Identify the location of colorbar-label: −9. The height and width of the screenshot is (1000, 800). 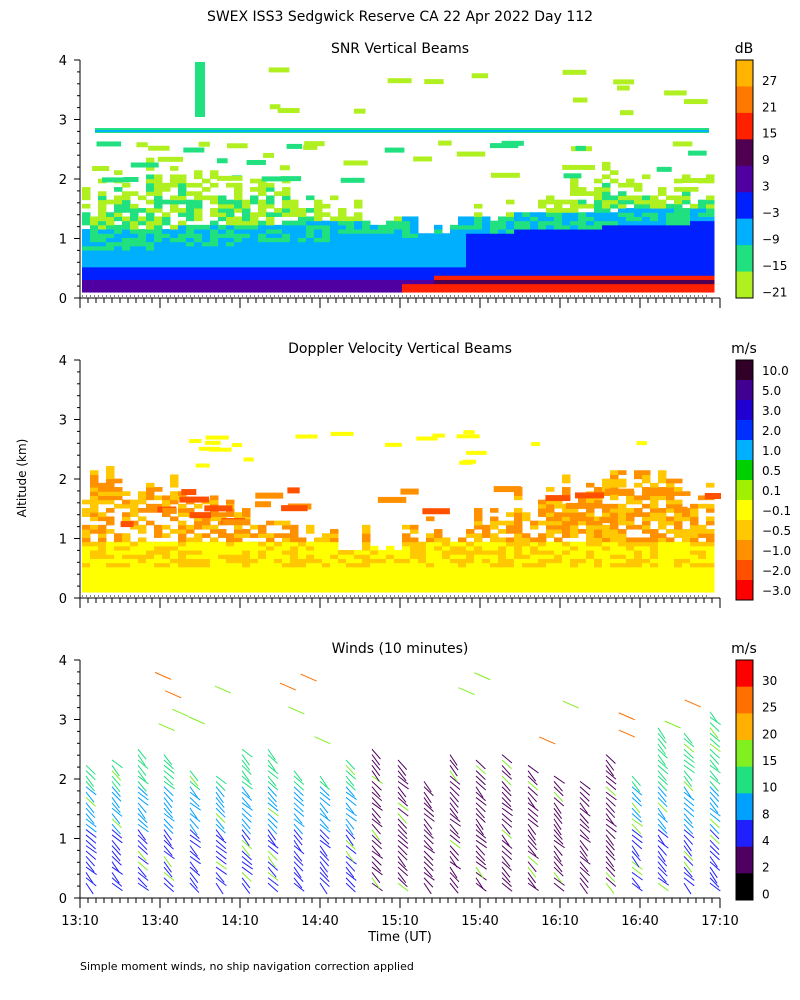
(771, 240).